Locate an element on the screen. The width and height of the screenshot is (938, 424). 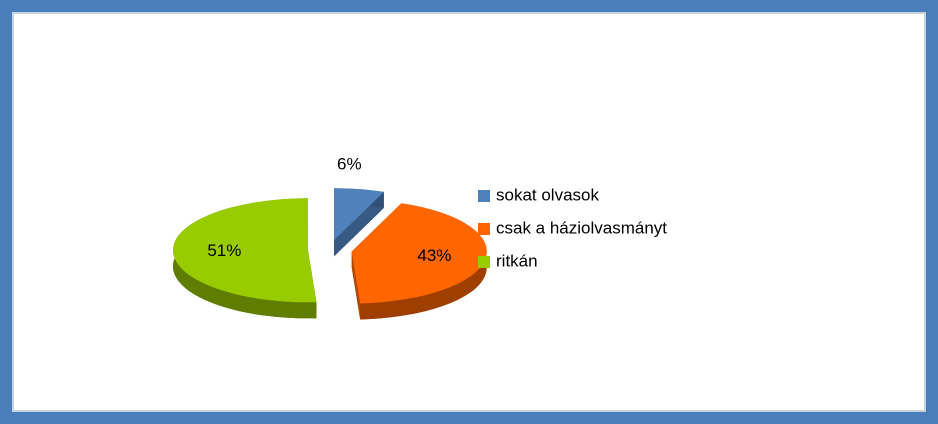
legend-label: ritkán is located at coordinates (517, 260).